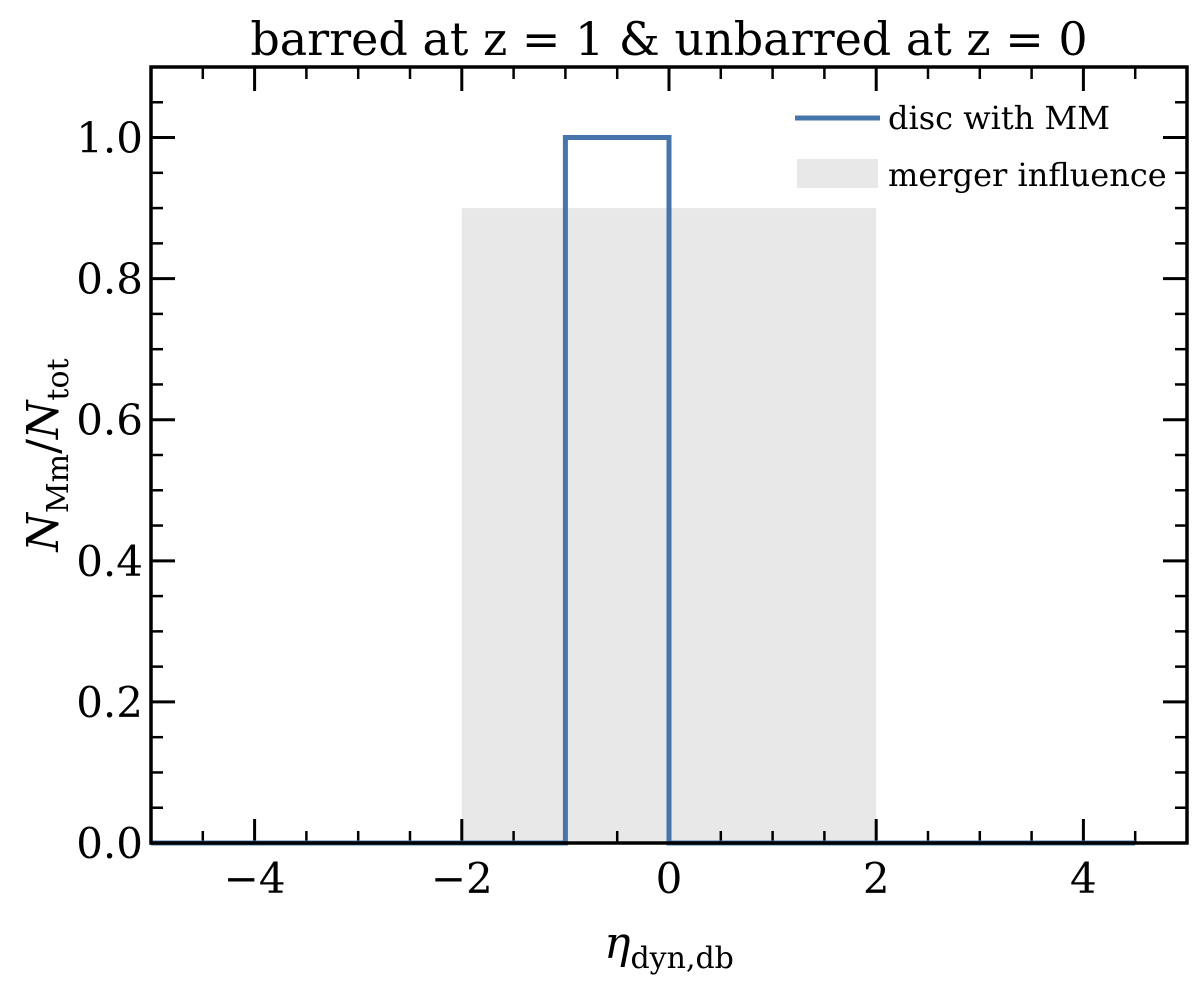  What do you see at coordinates (43, 532) in the screenshot?
I see `y-axis-label-num-symbol: N` at bounding box center [43, 532].